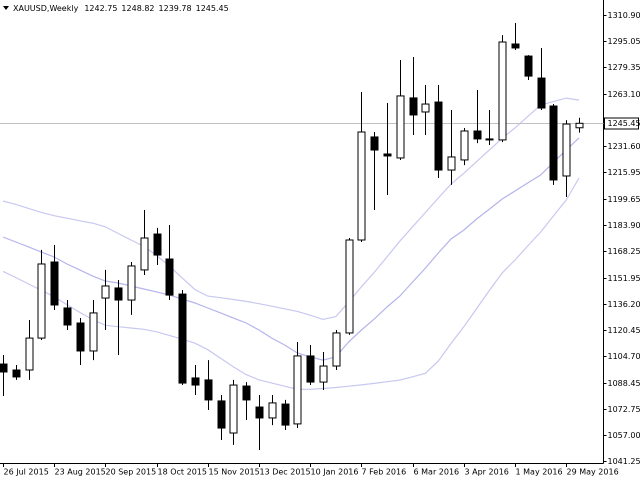  I want to click on x-tick-label: 15 Nov 2015, so click(234, 472).